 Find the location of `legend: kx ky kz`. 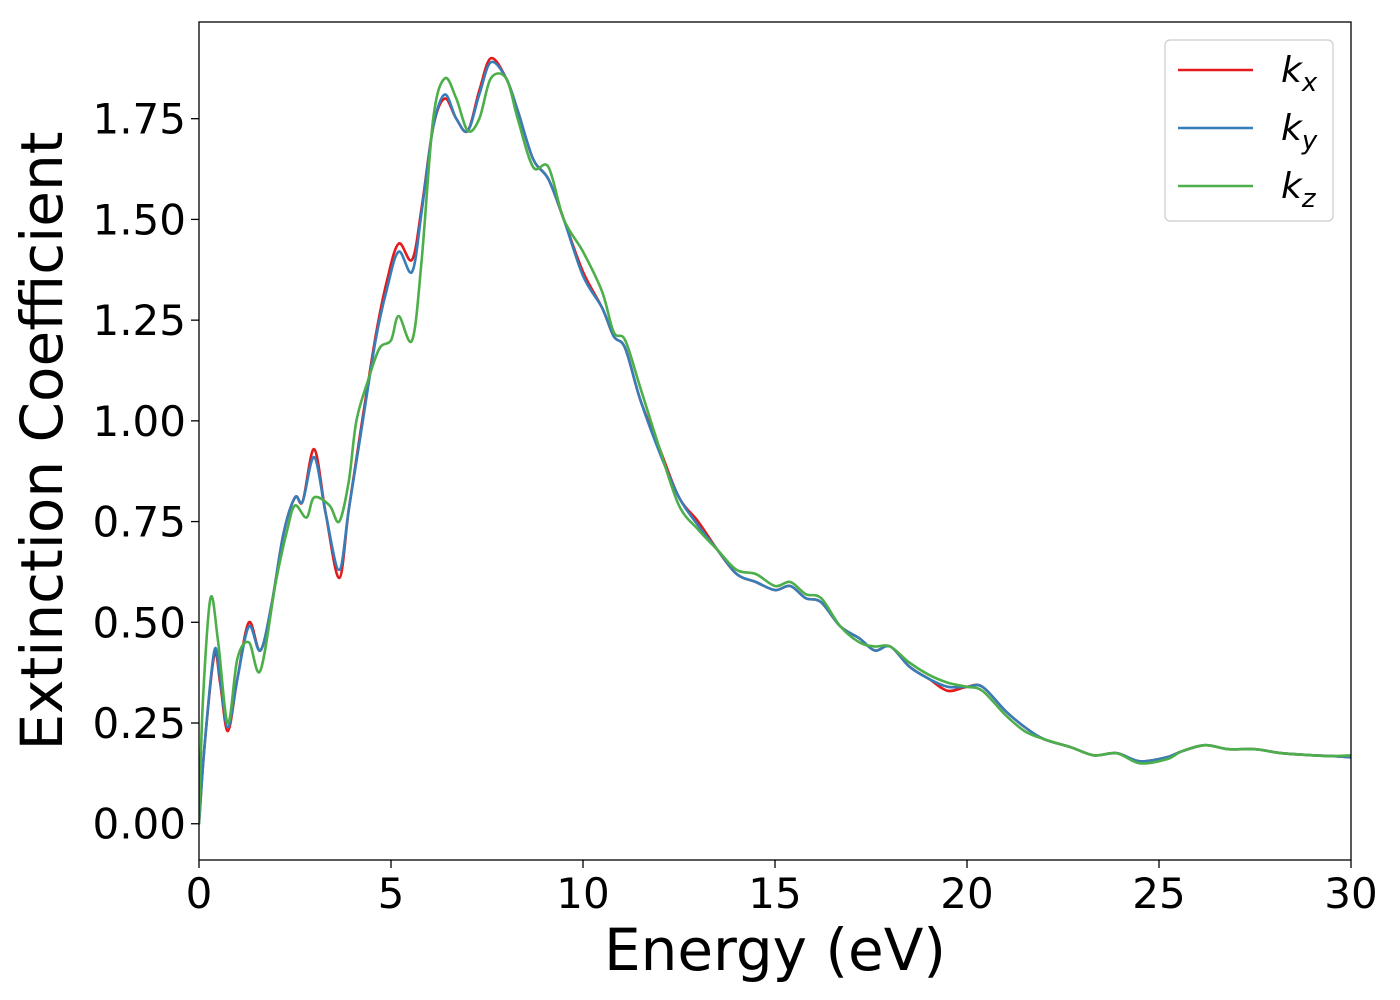

legend: kx ky kz is located at coordinates (1249, 130).